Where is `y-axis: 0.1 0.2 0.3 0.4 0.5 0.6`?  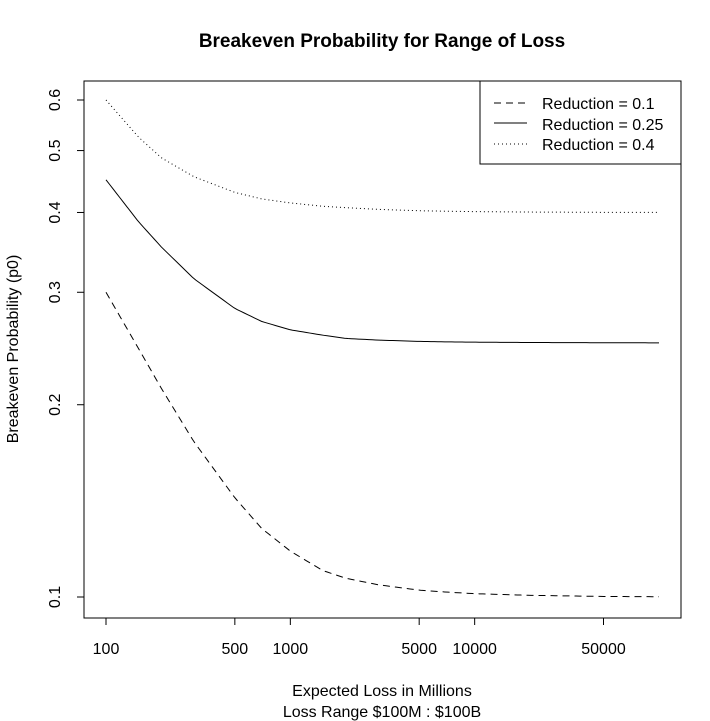 y-axis: 0.1 0.2 0.3 0.4 0.5 0.6 is located at coordinates (66, 348).